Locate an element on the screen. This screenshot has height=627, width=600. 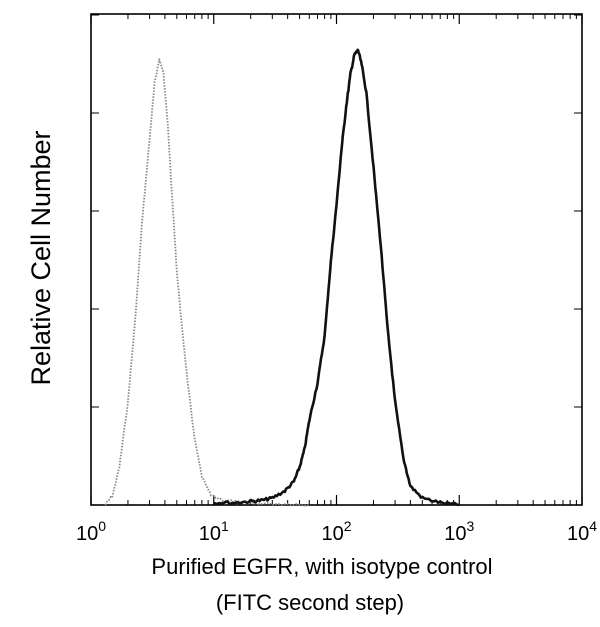
x-tick-label: 10² is located at coordinates (336, 531).